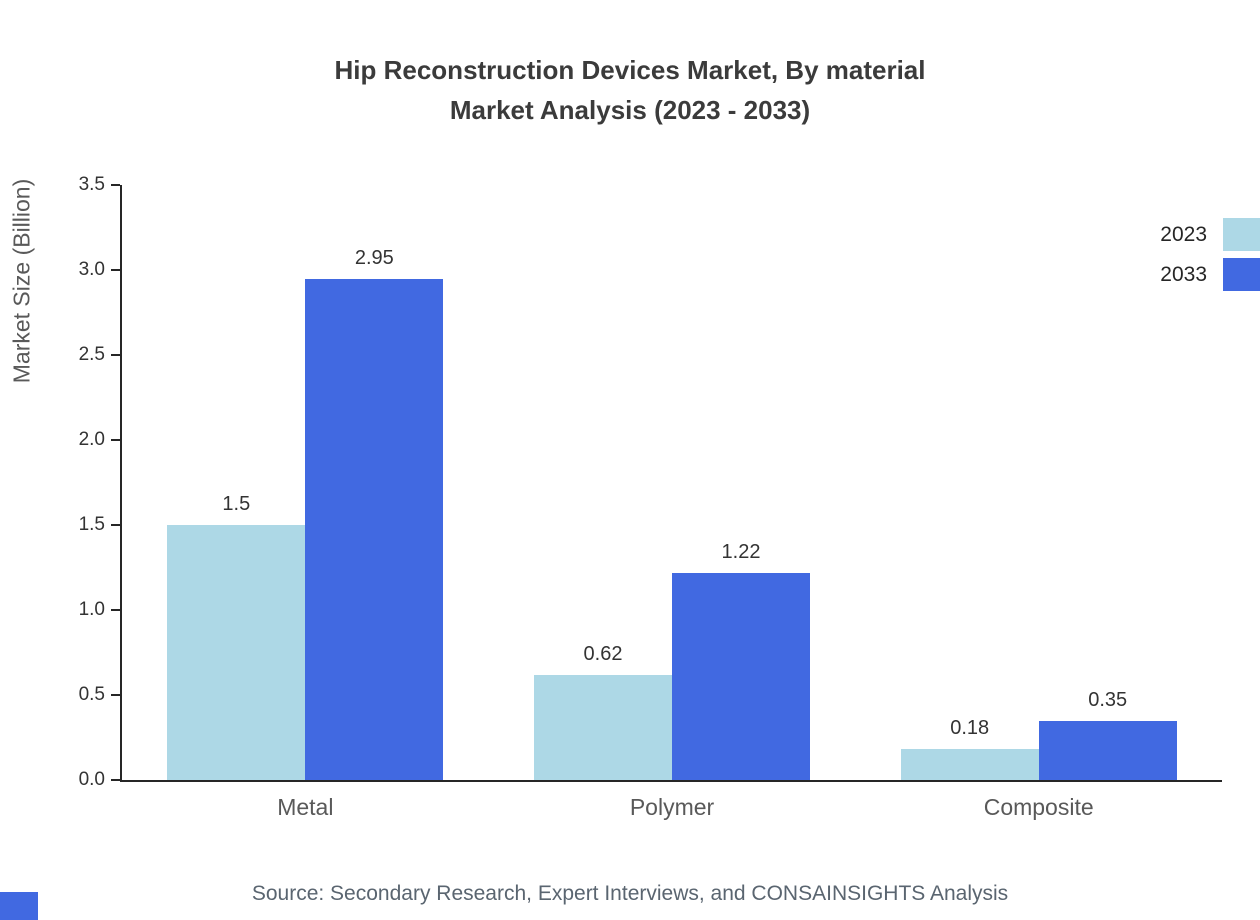  I want to click on bar-value-label: 0.18, so click(970, 728).